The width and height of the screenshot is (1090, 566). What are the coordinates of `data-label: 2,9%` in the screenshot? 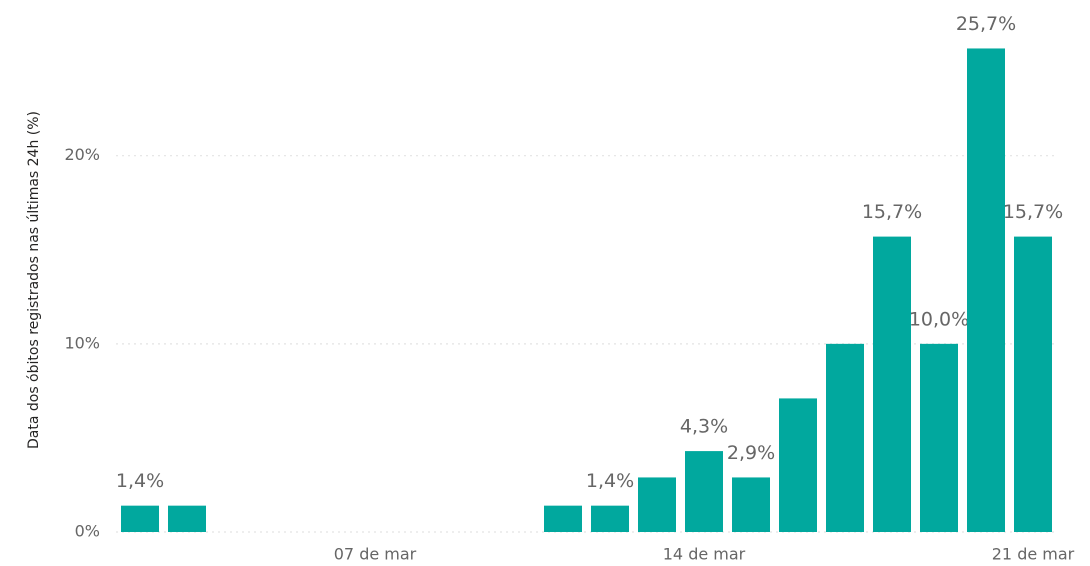 It's located at (751, 453).